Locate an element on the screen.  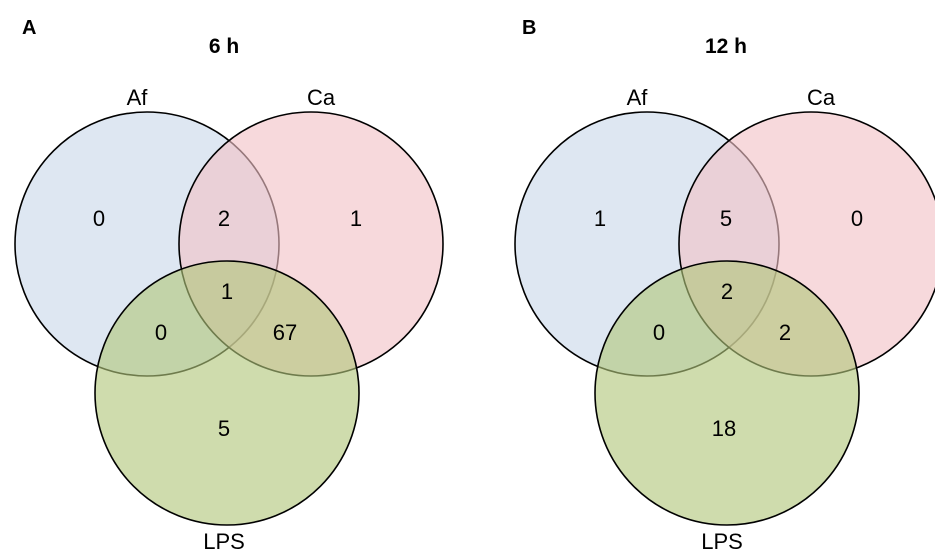
panel-b-circle-lps is located at coordinates (727, 393).